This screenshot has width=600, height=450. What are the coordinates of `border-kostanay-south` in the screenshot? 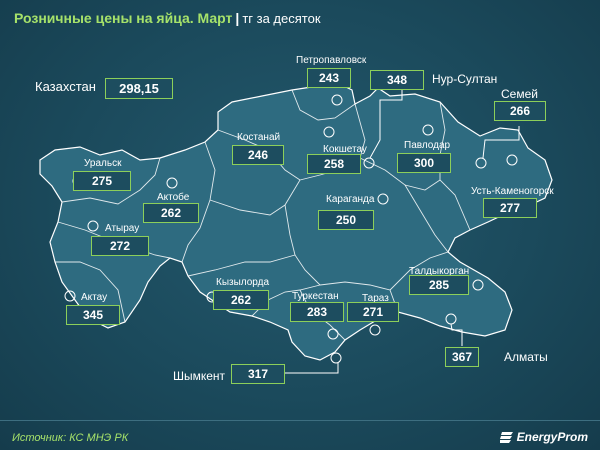 It's located at (255, 197).